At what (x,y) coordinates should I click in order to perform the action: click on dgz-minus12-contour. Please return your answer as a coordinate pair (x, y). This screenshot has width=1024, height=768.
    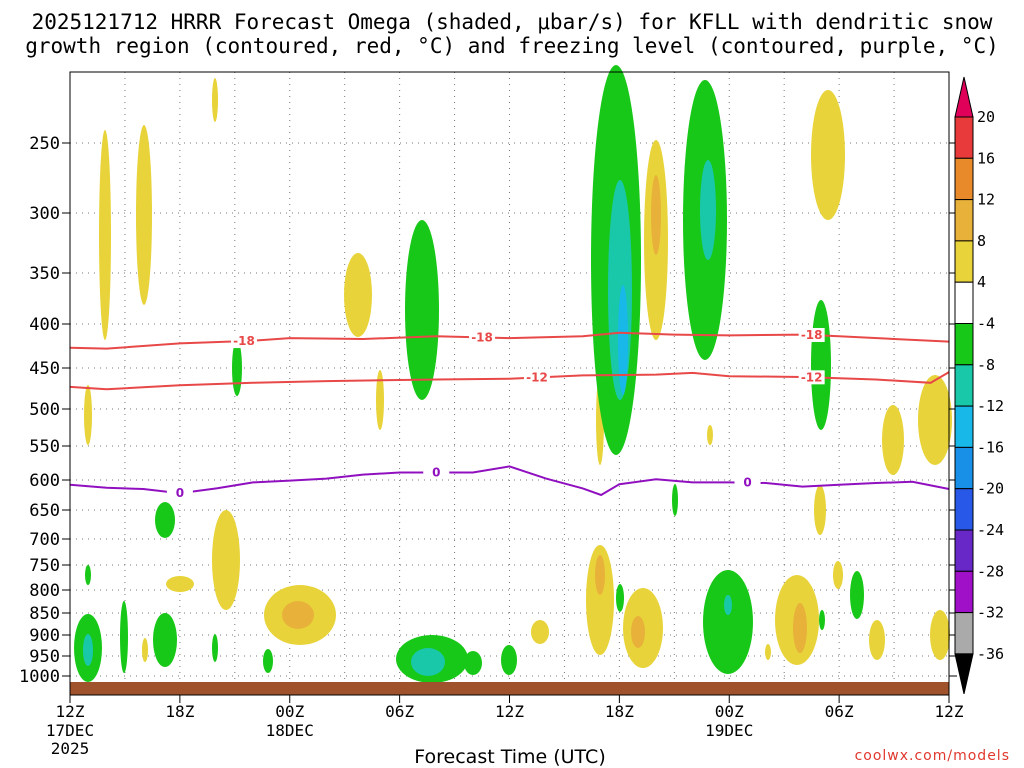
    Looking at the image, I should click on (509, 381).